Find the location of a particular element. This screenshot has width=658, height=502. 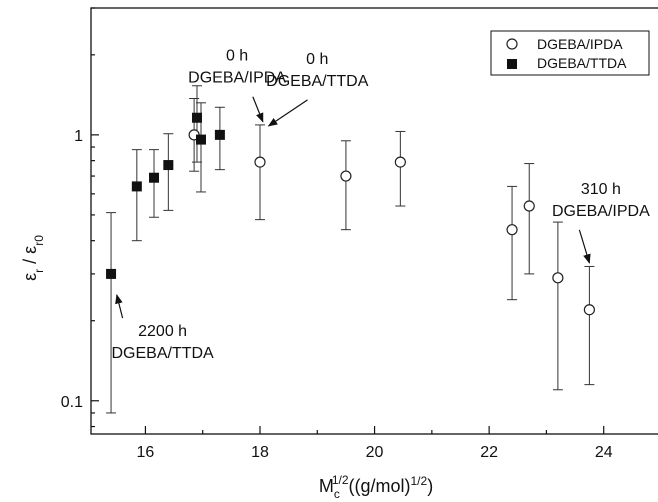

y-tick-label: 1 is located at coordinates (78, 136).